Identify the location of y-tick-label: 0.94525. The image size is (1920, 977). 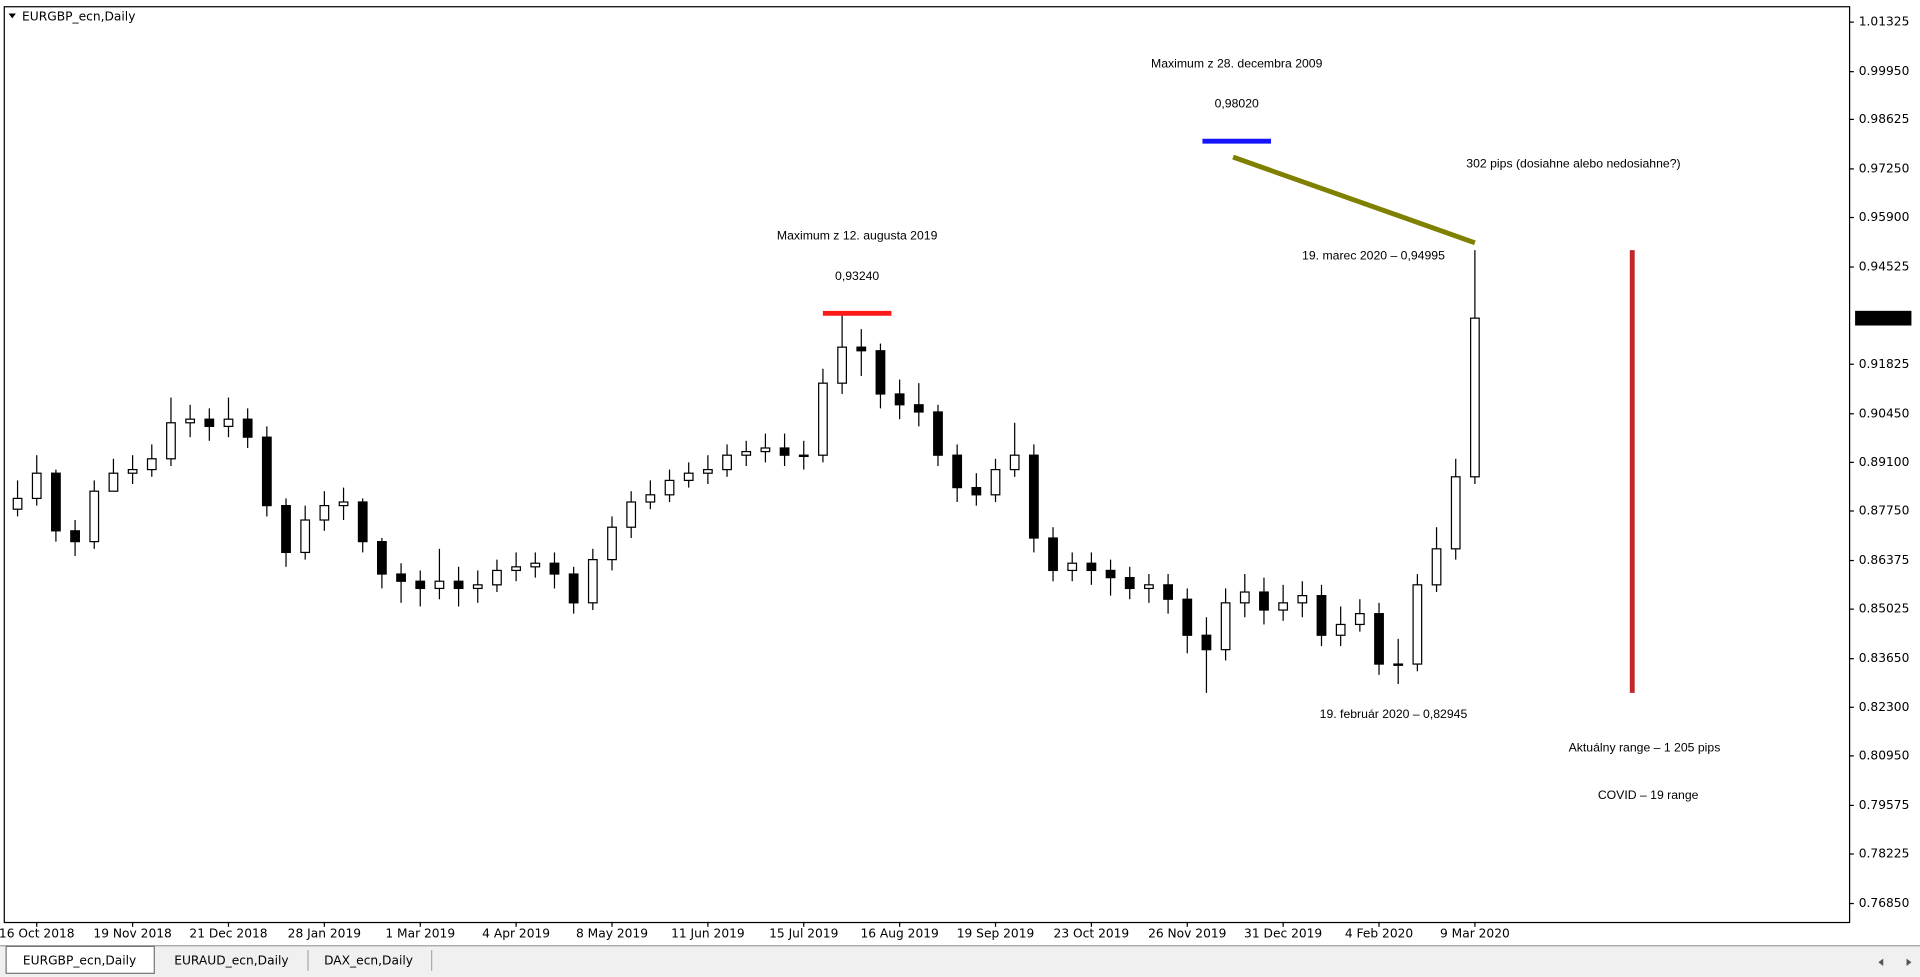
(1884, 267).